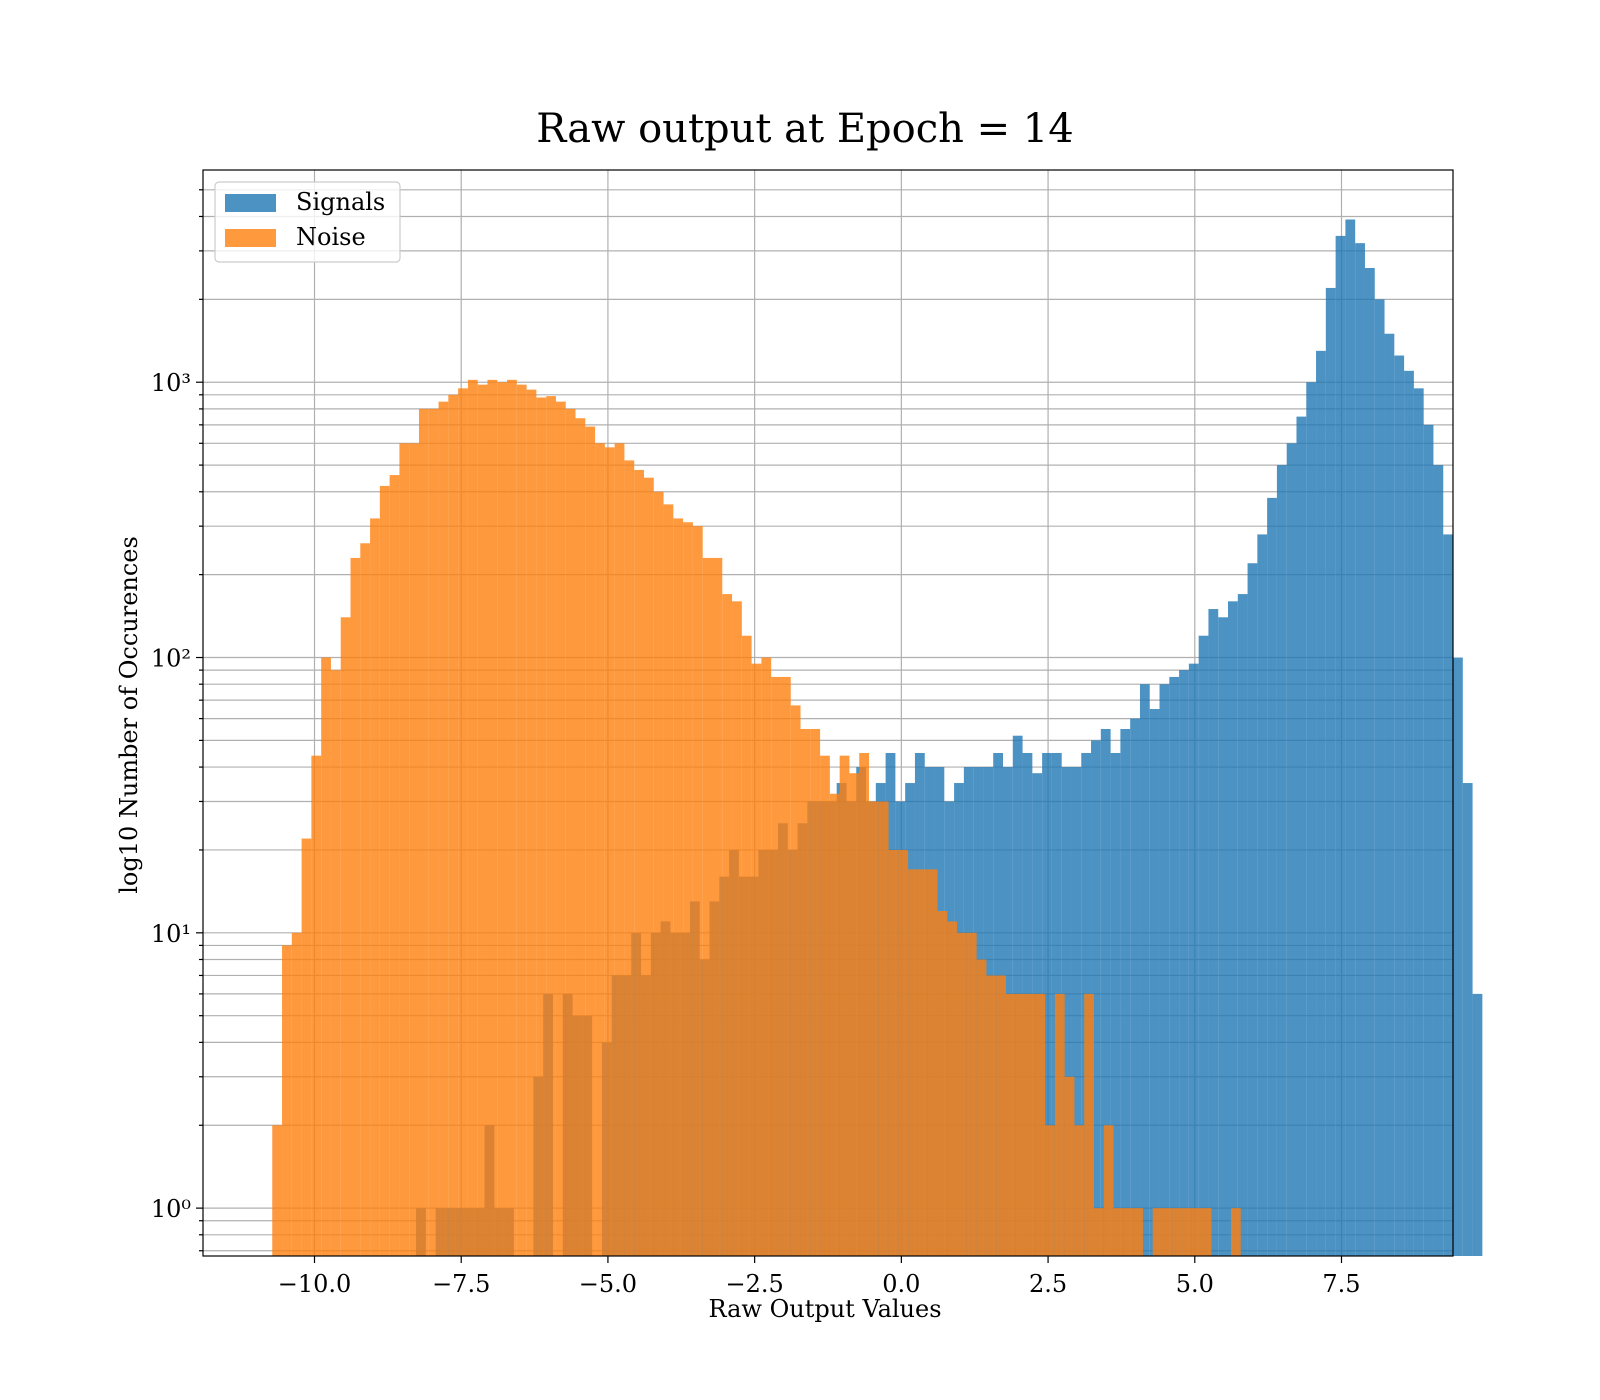  I want to click on x-tick-label: −10.0, so click(315, 1284).